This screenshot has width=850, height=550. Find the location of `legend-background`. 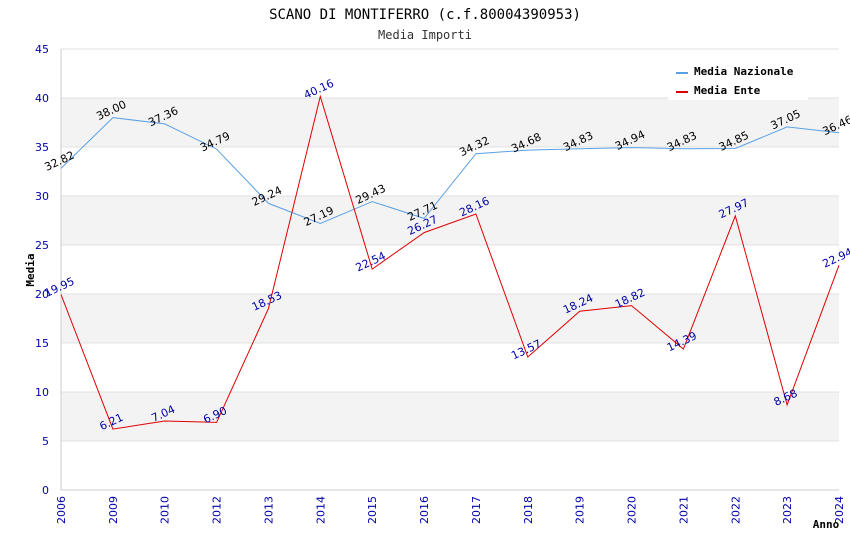

legend-background is located at coordinates (738, 80).